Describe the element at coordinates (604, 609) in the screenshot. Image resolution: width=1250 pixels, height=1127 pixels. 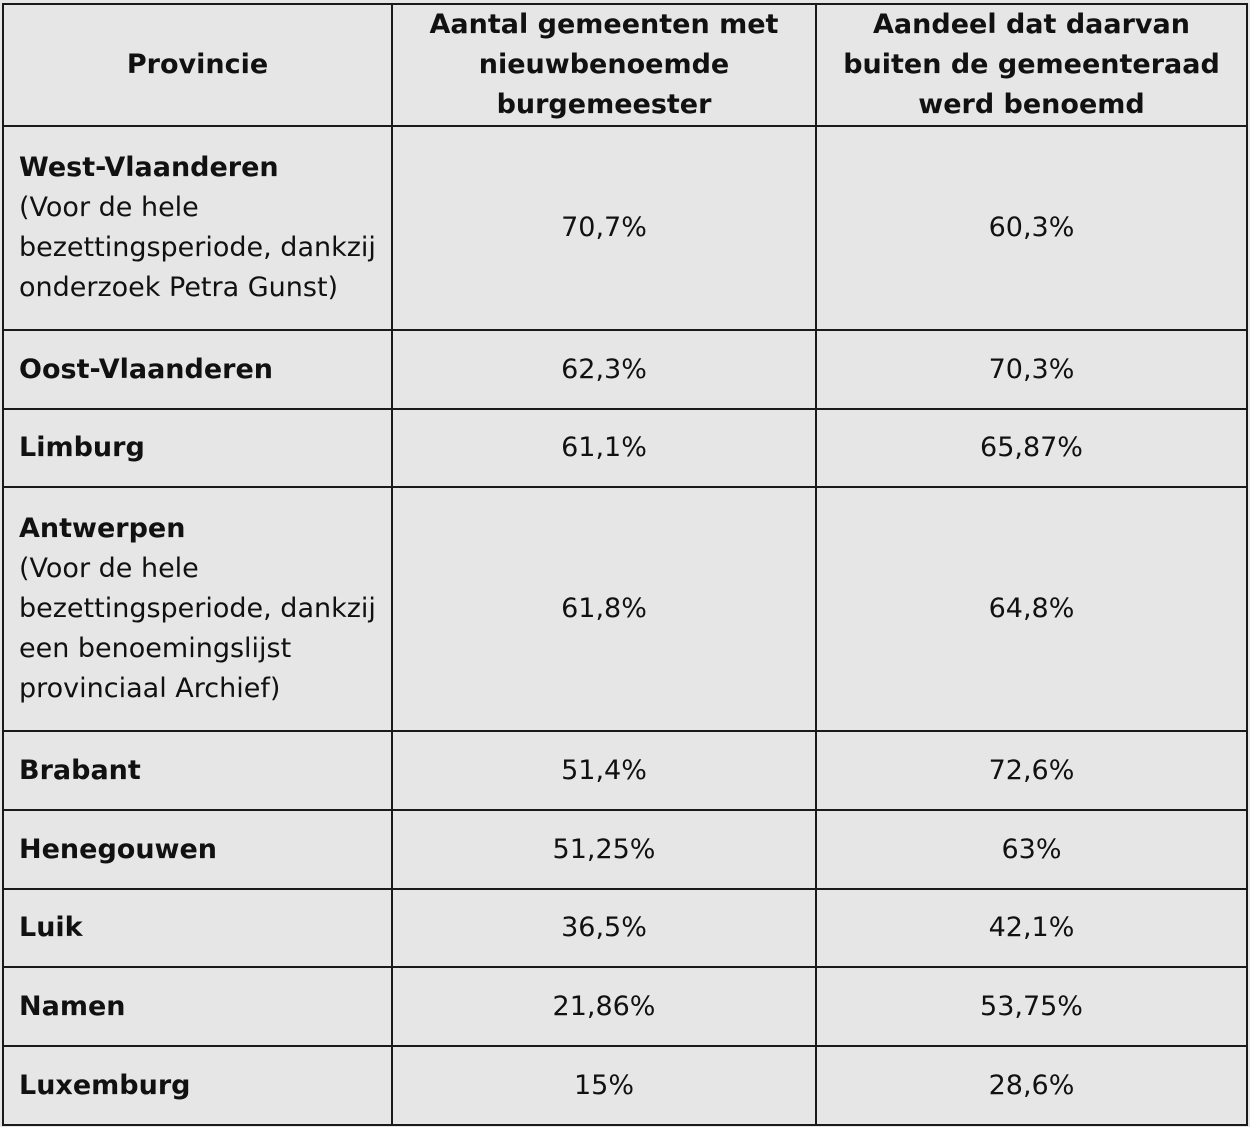
I see `aantal-cell: 61,8%` at that location.